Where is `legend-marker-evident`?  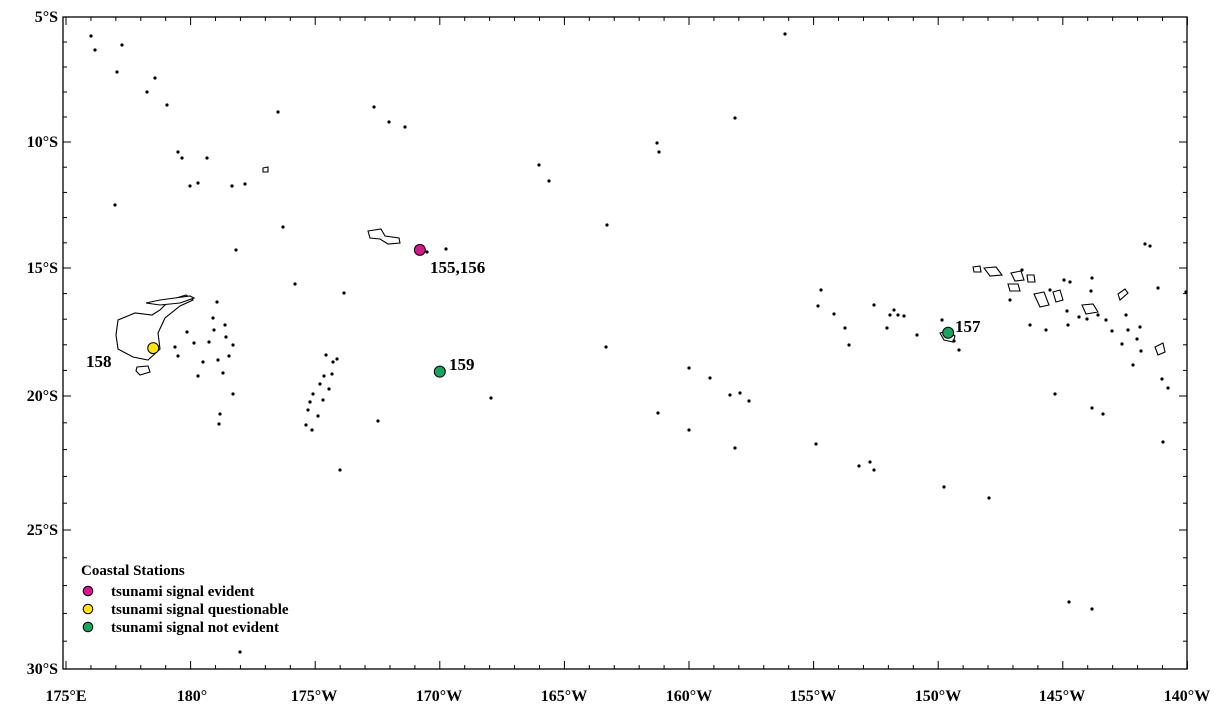
legend-marker-evident is located at coordinates (88, 591).